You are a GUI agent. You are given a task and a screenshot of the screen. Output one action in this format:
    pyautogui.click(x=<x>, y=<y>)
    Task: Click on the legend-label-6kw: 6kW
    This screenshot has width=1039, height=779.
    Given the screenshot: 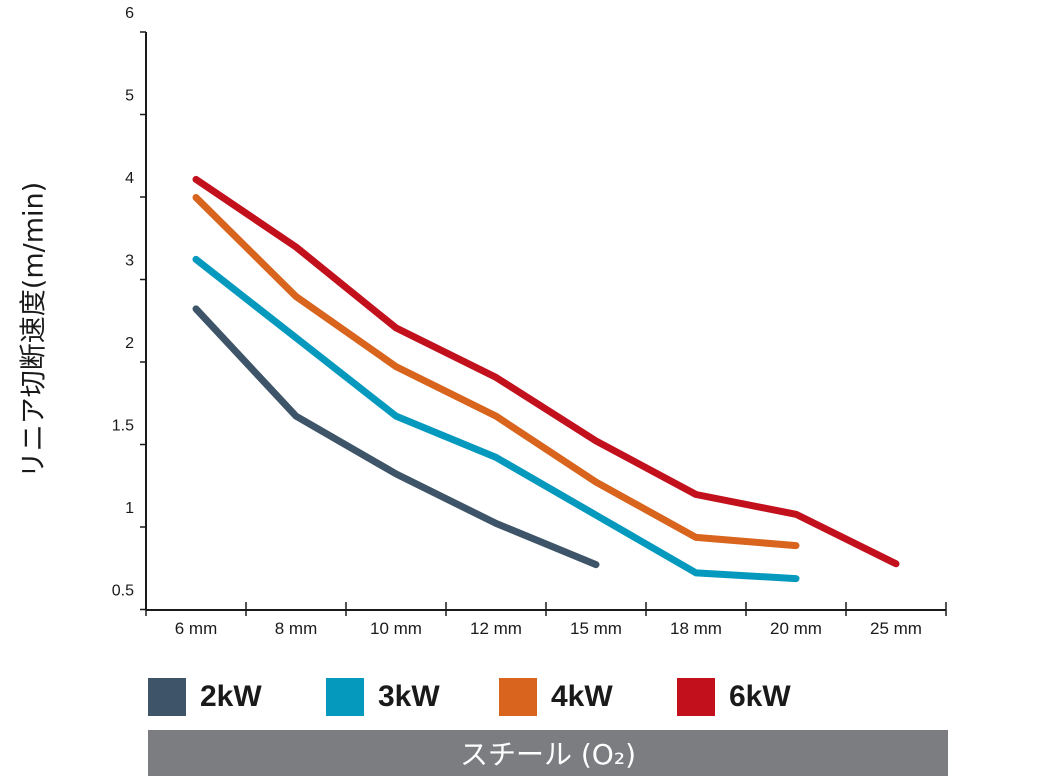 What is the action you would take?
    pyautogui.click(x=760, y=696)
    